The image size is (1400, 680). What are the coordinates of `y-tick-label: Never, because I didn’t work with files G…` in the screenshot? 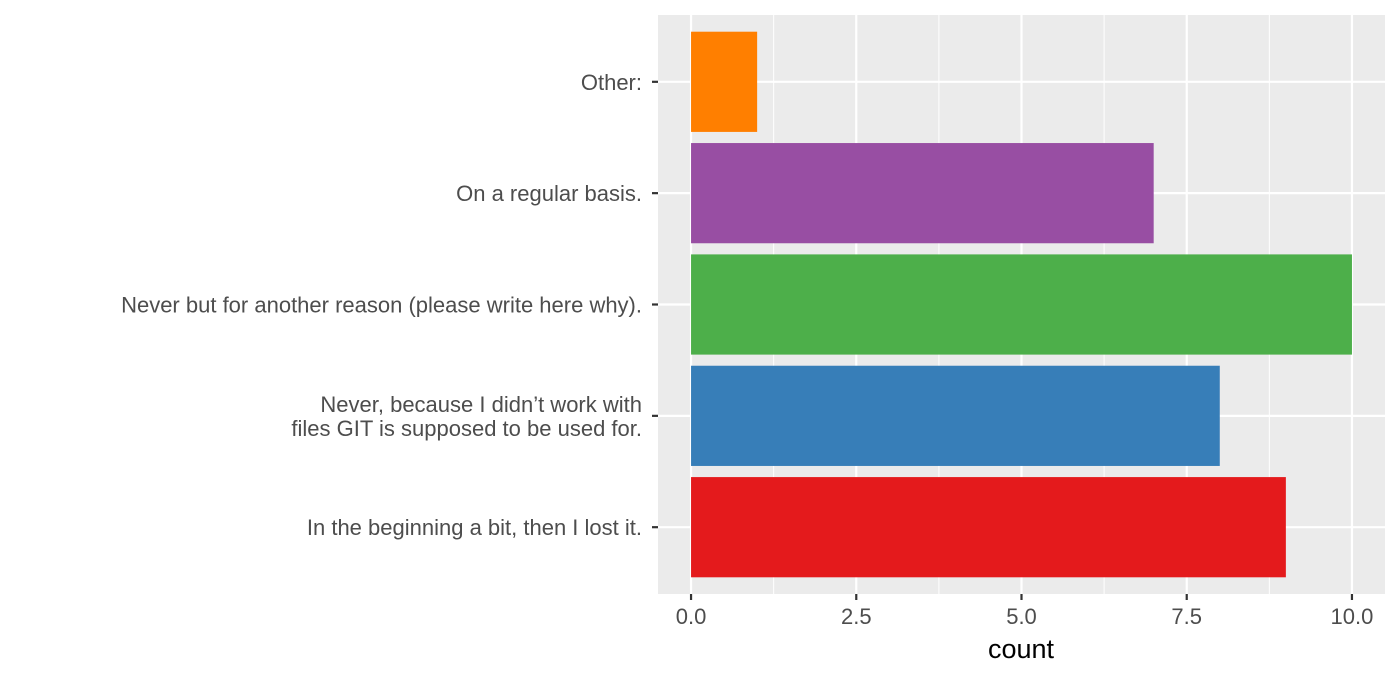 It's located at (466, 416).